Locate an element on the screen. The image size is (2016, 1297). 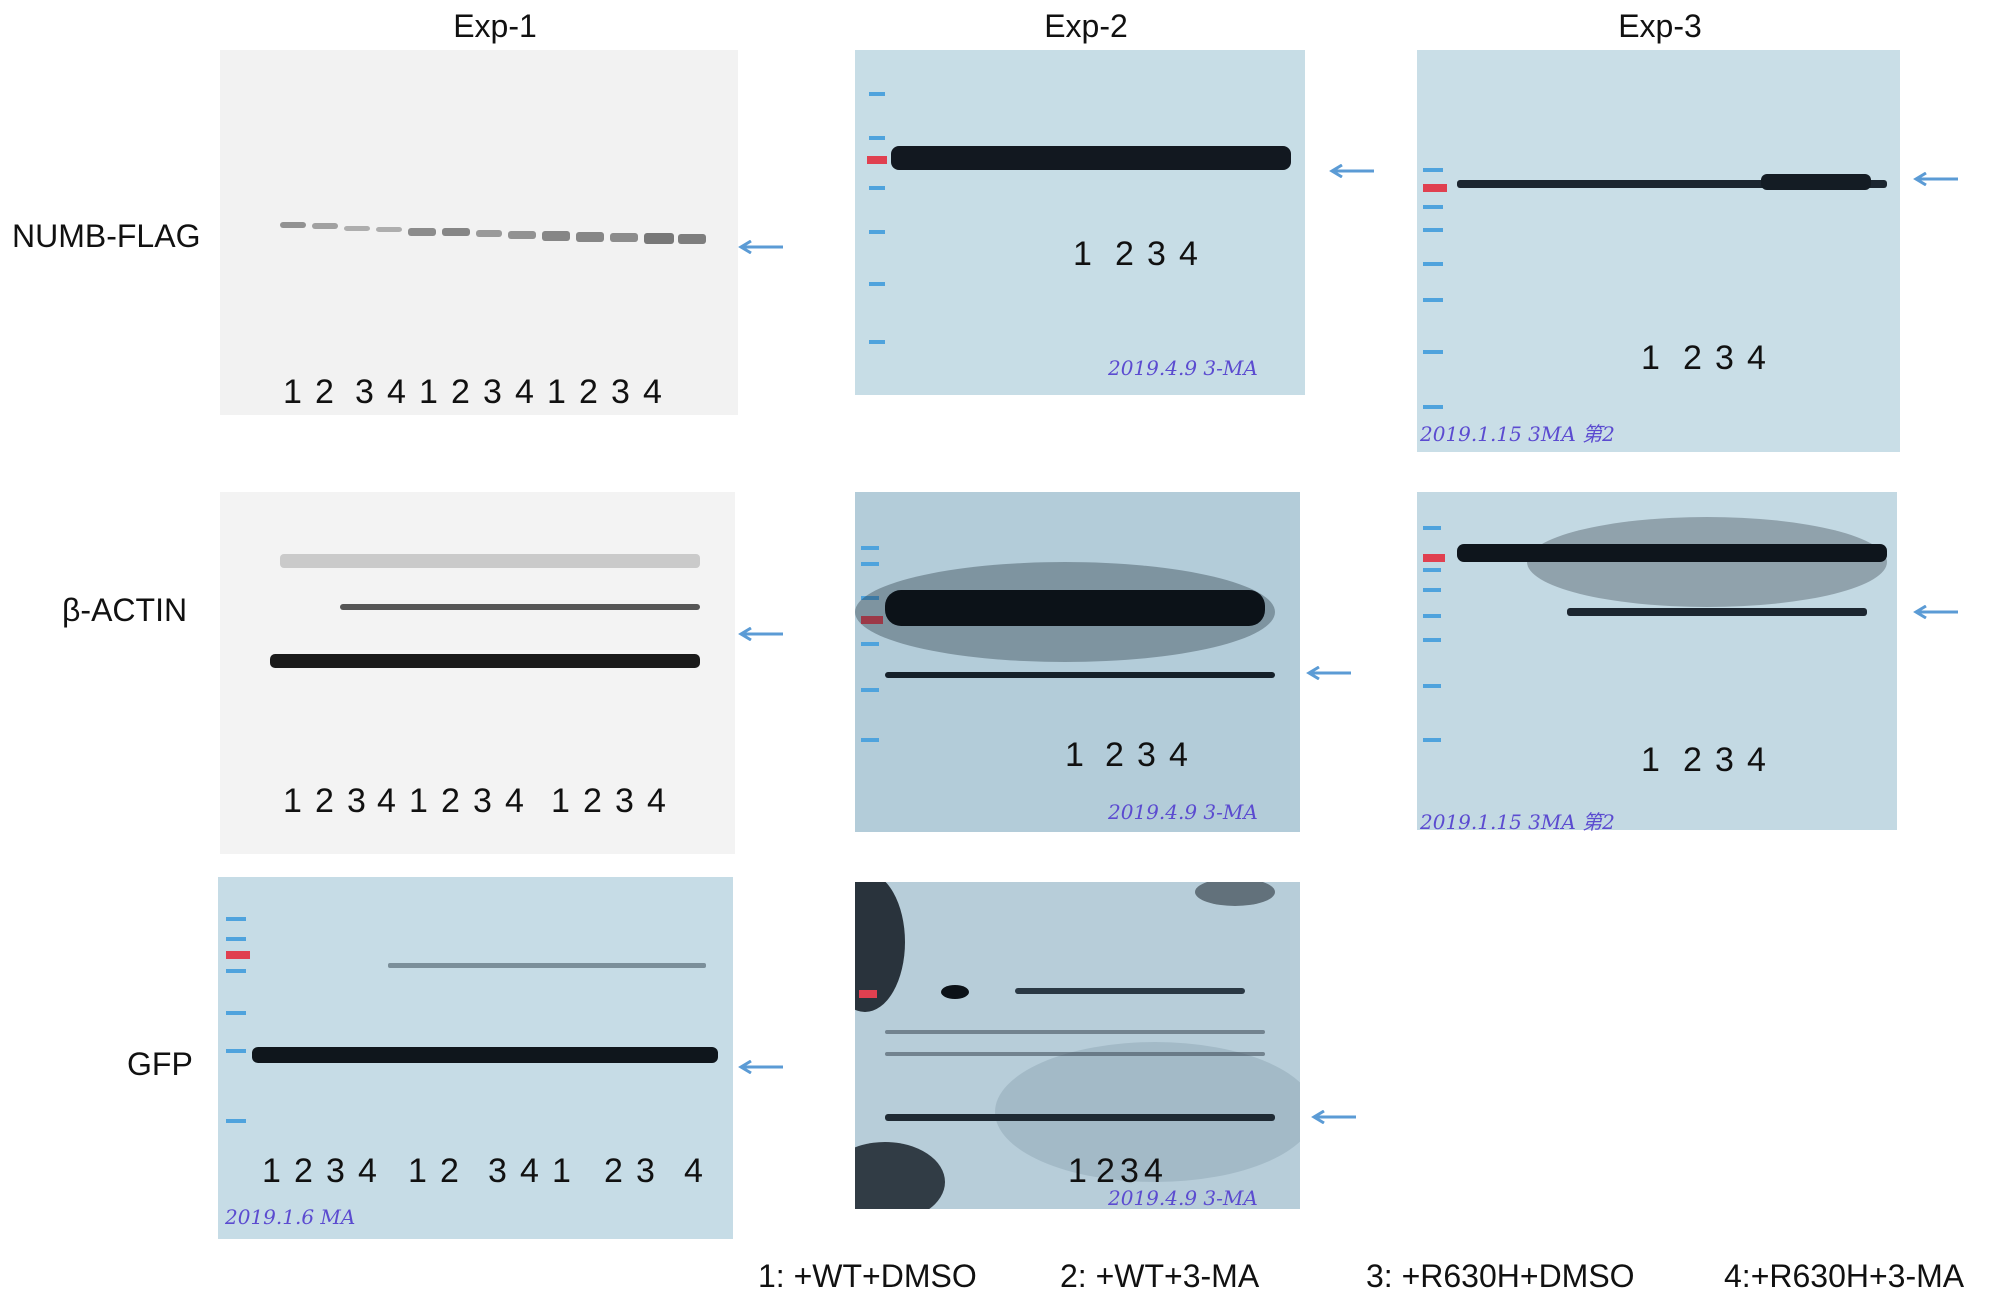
row-label-numb-flag: NUMB-FLAG is located at coordinates (106, 236).